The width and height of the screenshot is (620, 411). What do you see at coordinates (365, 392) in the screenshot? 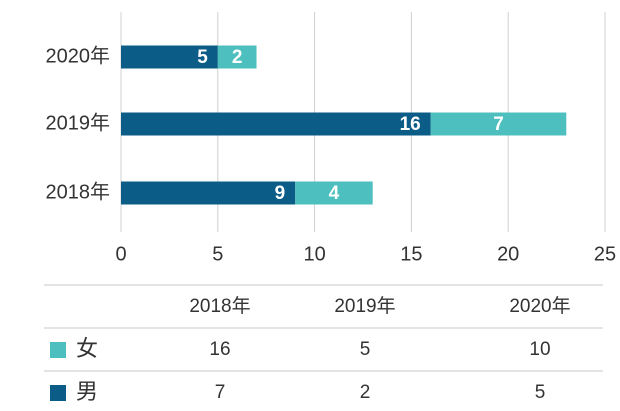
I see `table-cell: 2` at bounding box center [365, 392].